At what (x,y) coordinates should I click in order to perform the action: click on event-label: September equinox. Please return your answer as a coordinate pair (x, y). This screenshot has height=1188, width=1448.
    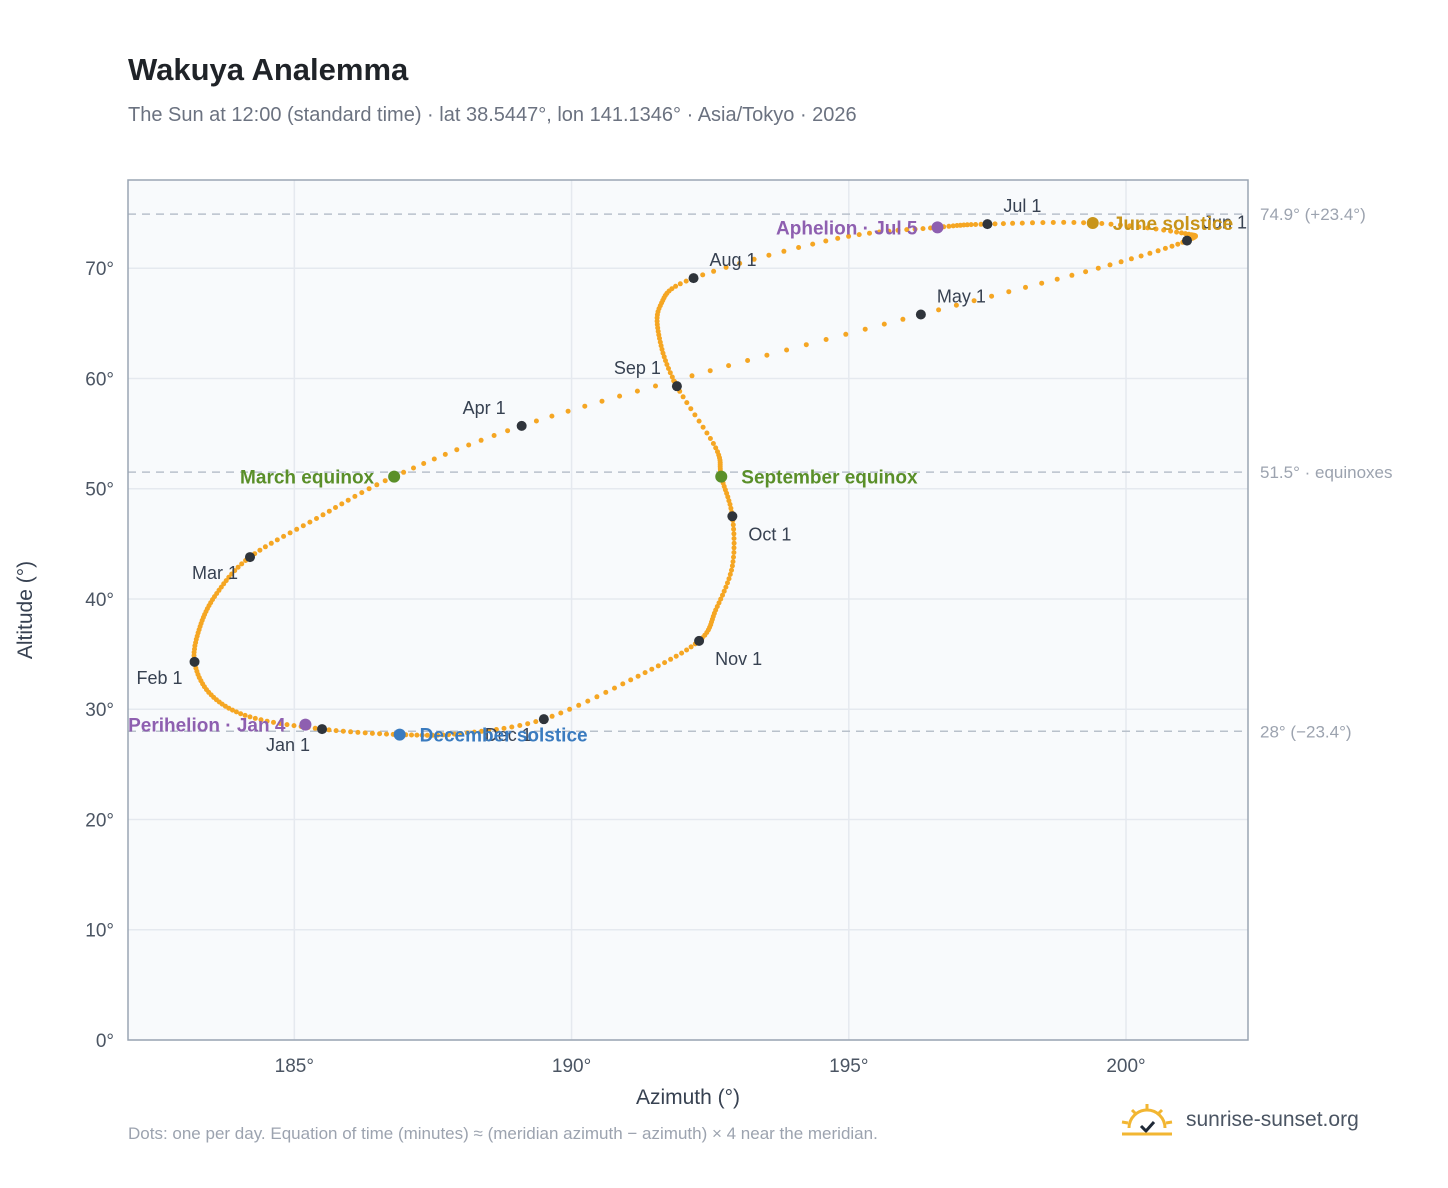
    Looking at the image, I should click on (829, 478).